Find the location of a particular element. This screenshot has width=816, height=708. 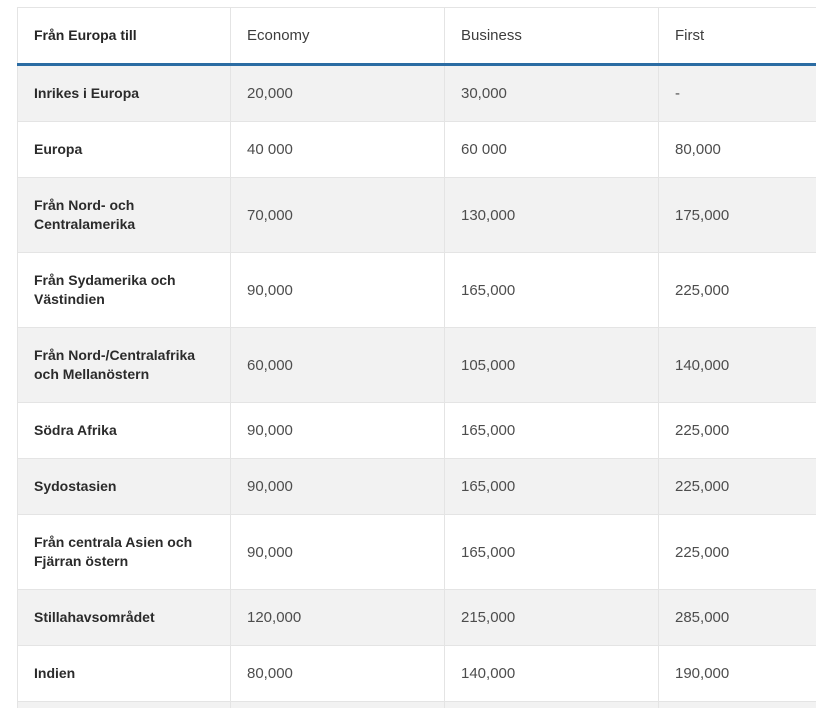

business-value-cell: 105,000 is located at coordinates (552, 365).